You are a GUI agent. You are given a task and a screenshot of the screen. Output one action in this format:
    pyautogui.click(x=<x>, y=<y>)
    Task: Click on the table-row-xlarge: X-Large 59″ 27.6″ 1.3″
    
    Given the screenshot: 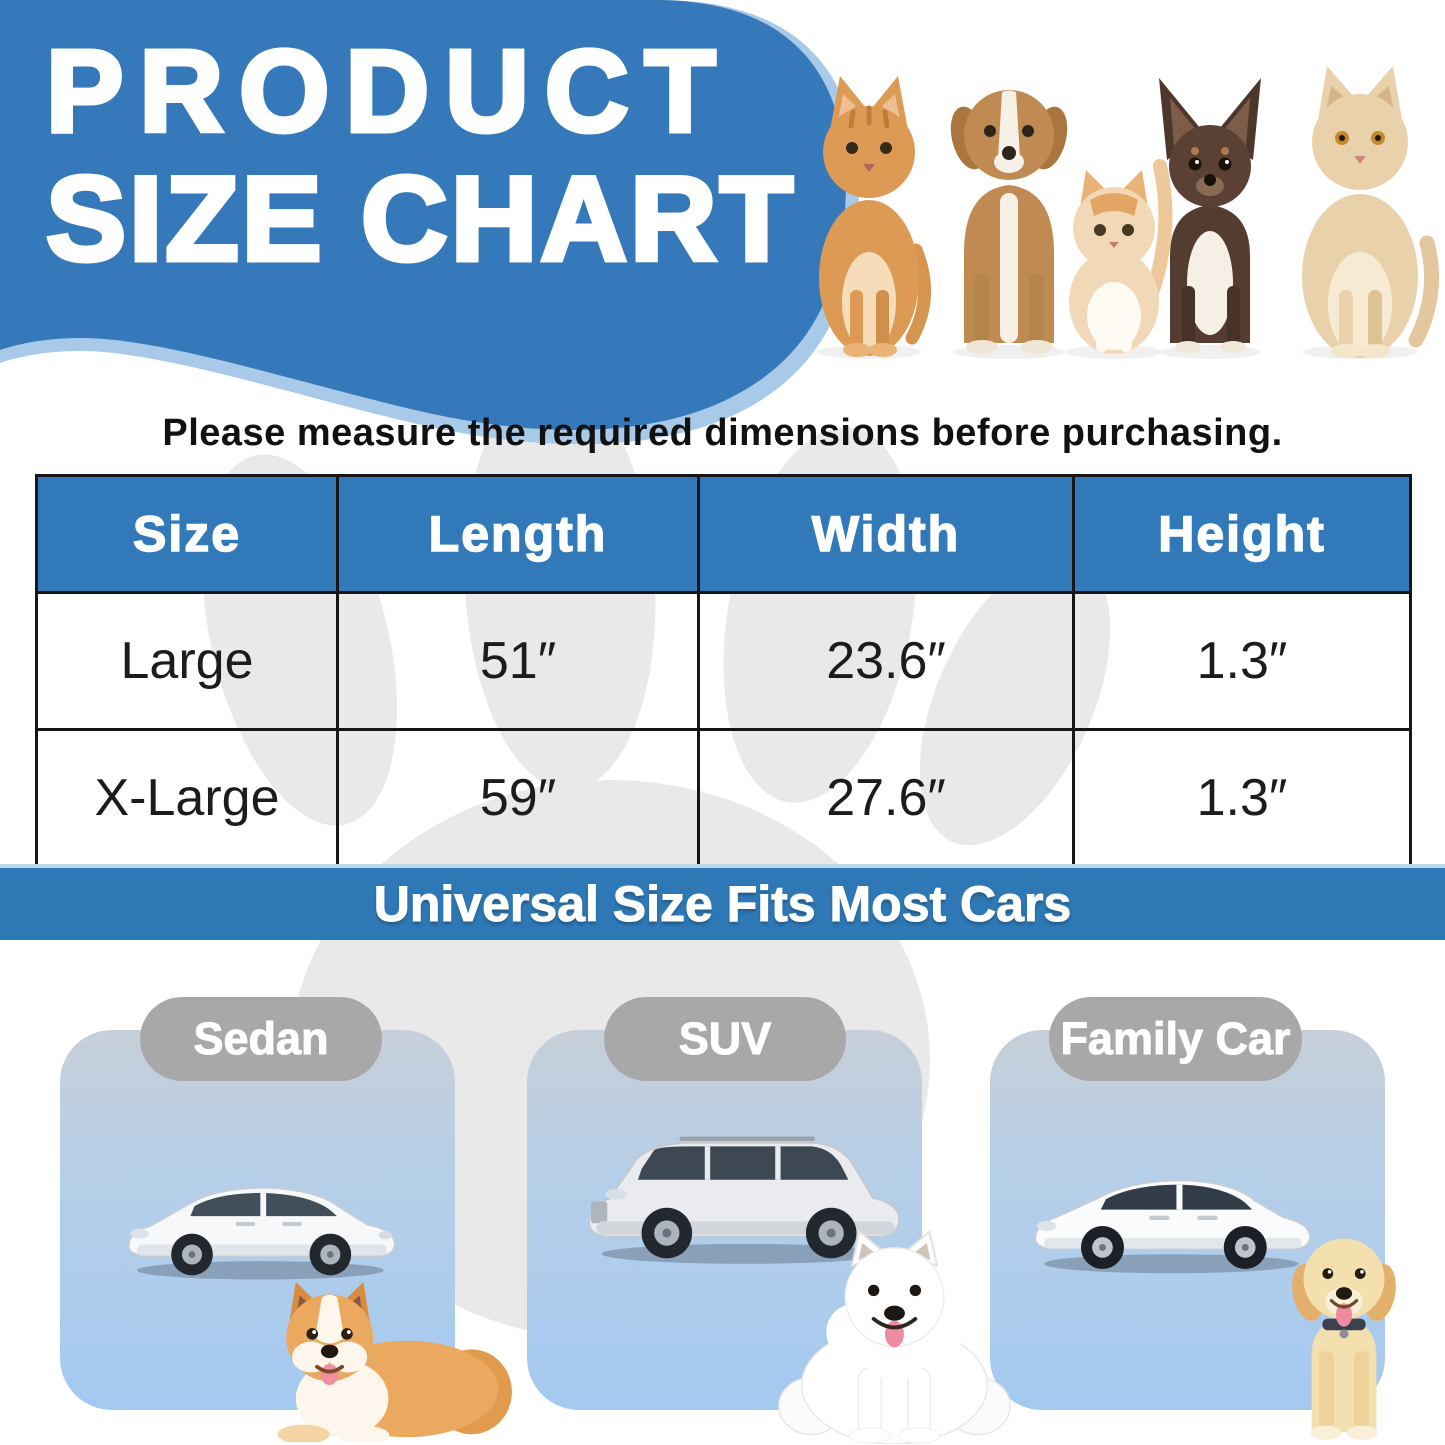 What is the action you would take?
    pyautogui.click(x=723, y=798)
    